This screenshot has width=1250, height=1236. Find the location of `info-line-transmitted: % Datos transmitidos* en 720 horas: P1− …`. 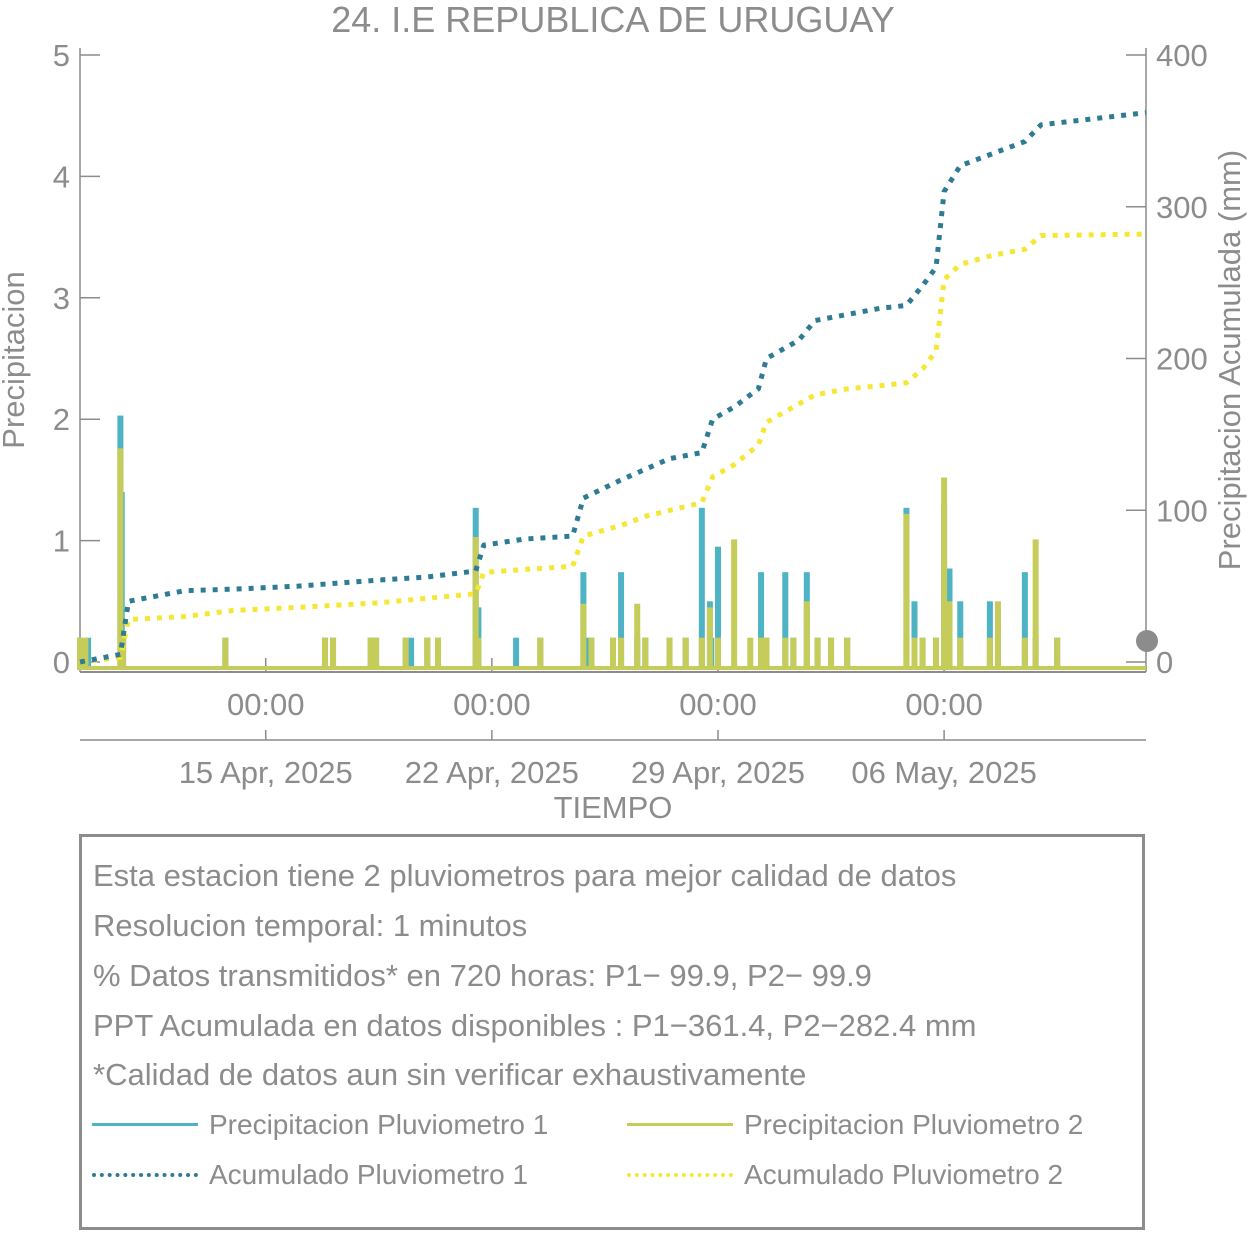

info-line-transmitted: % Datos transmitidos* en 720 horas: P1− … is located at coordinates (482, 975).